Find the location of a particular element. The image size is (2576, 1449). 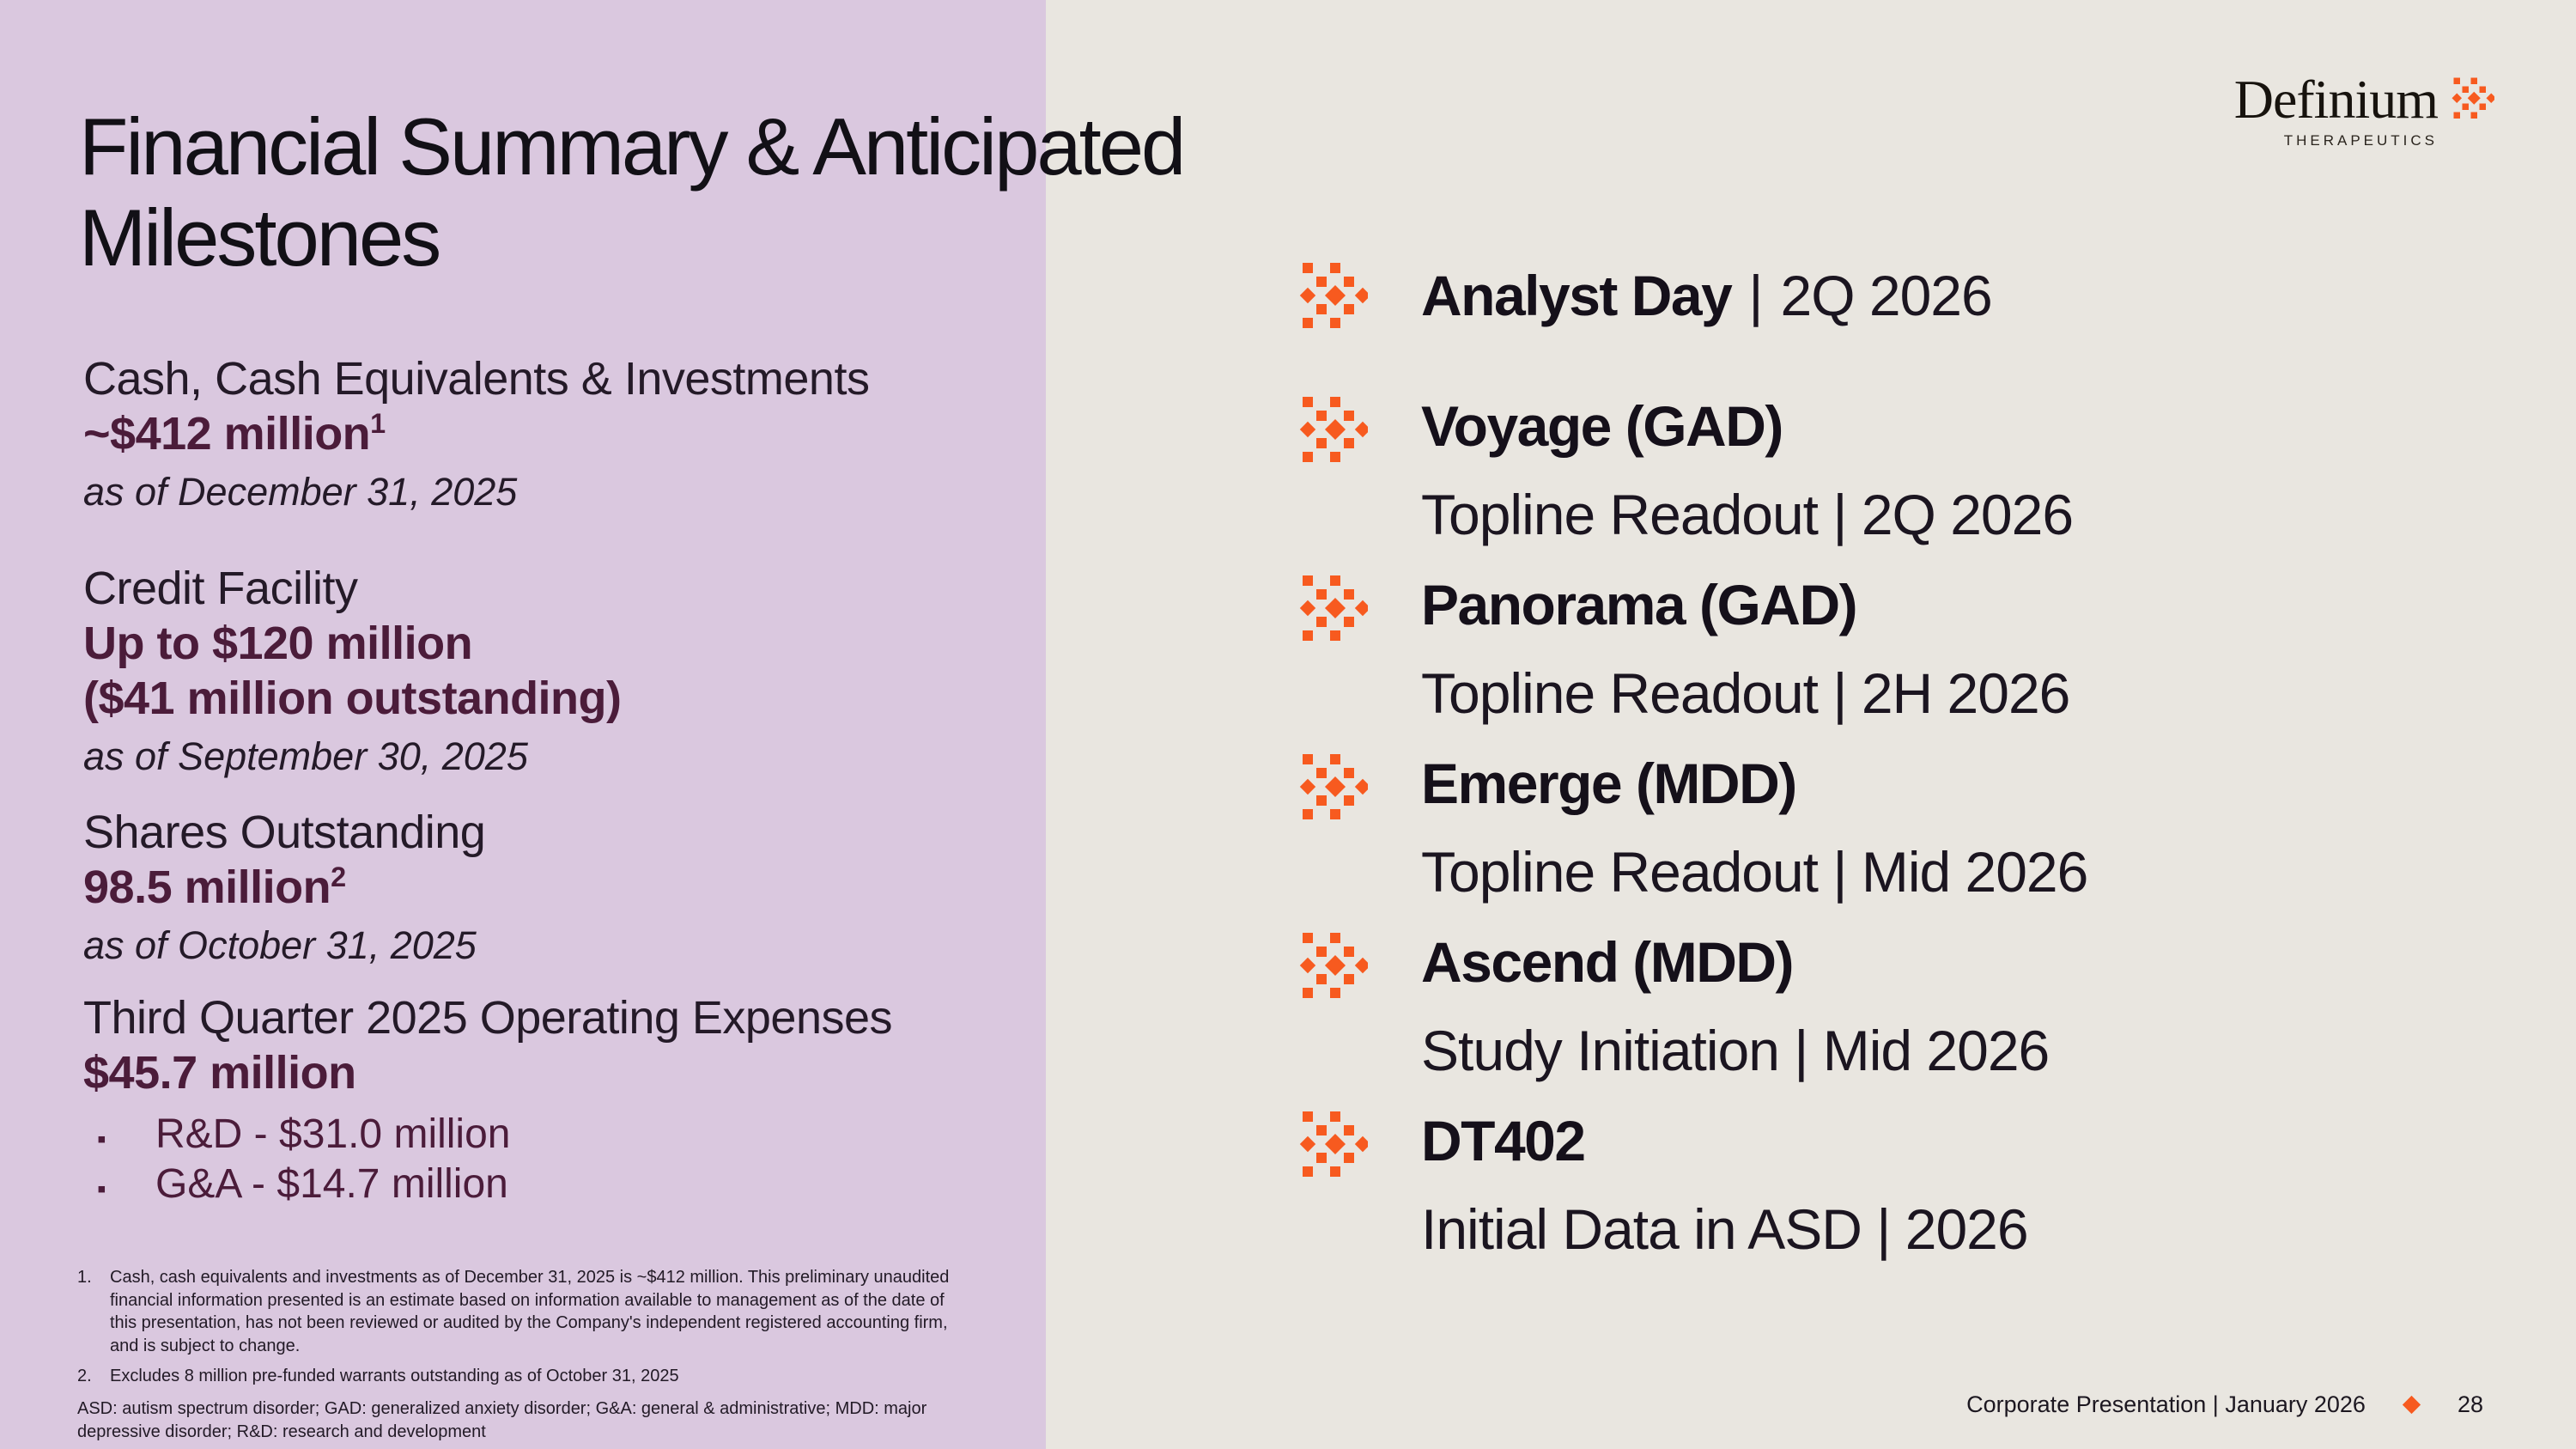

logo-dots-icon is located at coordinates (2473, 97).